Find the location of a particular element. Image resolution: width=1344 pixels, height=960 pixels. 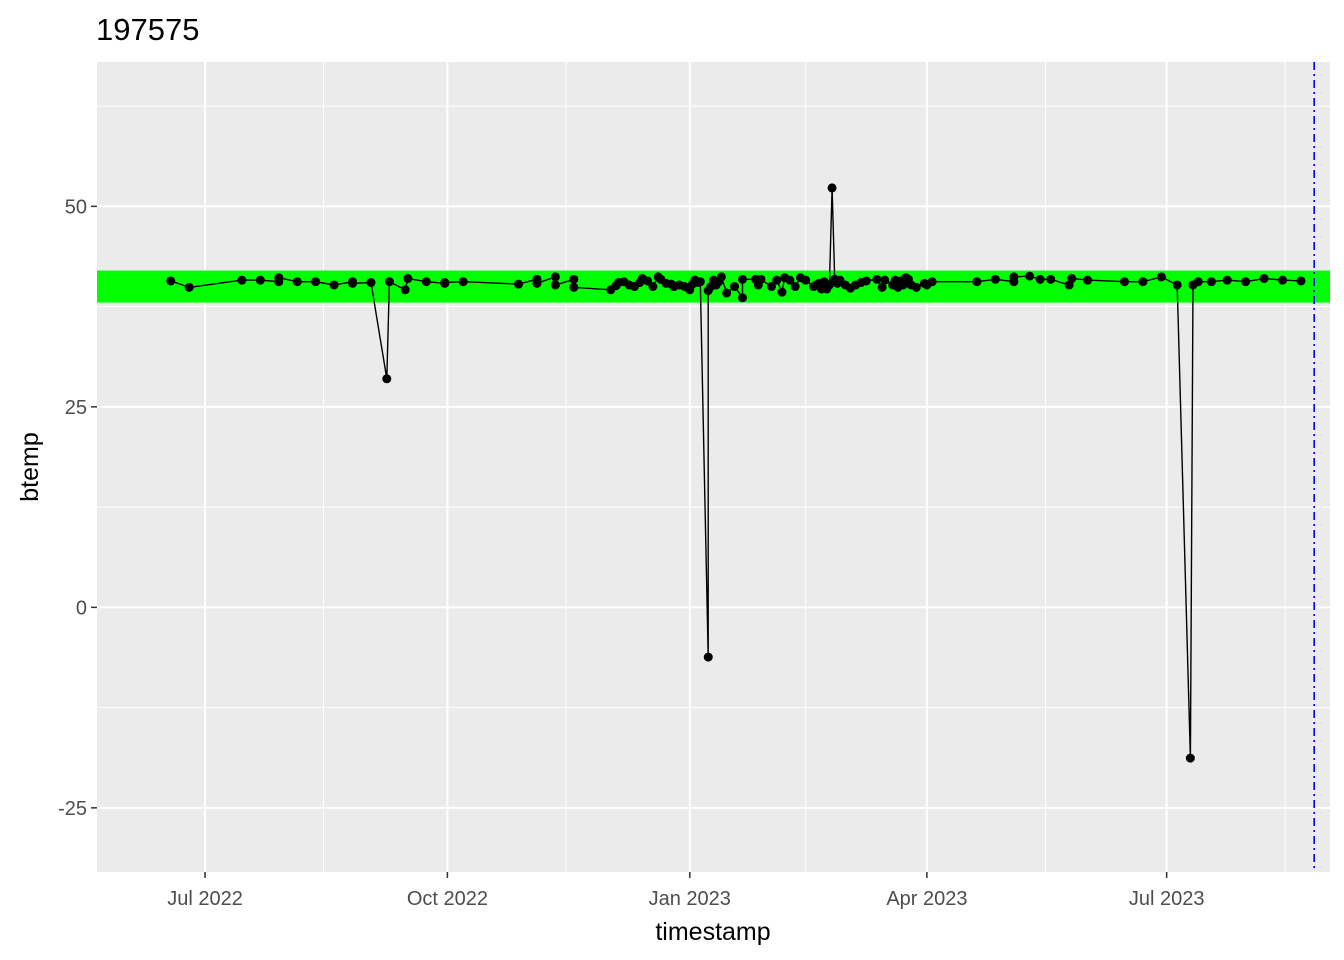

y-tick-label: 50 is located at coordinates (76, 207).